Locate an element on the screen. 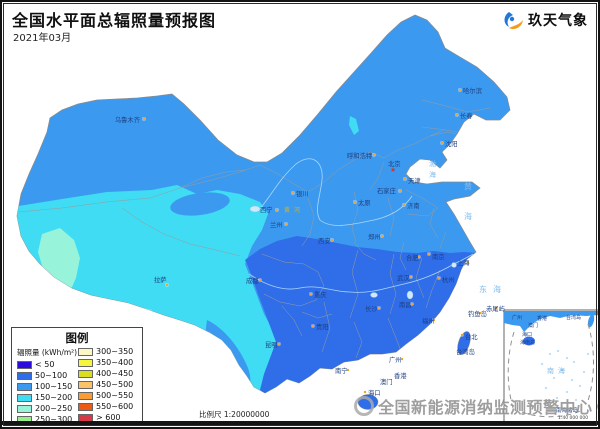 This screenshot has width=600, height=429. legend-item: 550~600 is located at coordinates (105, 406).